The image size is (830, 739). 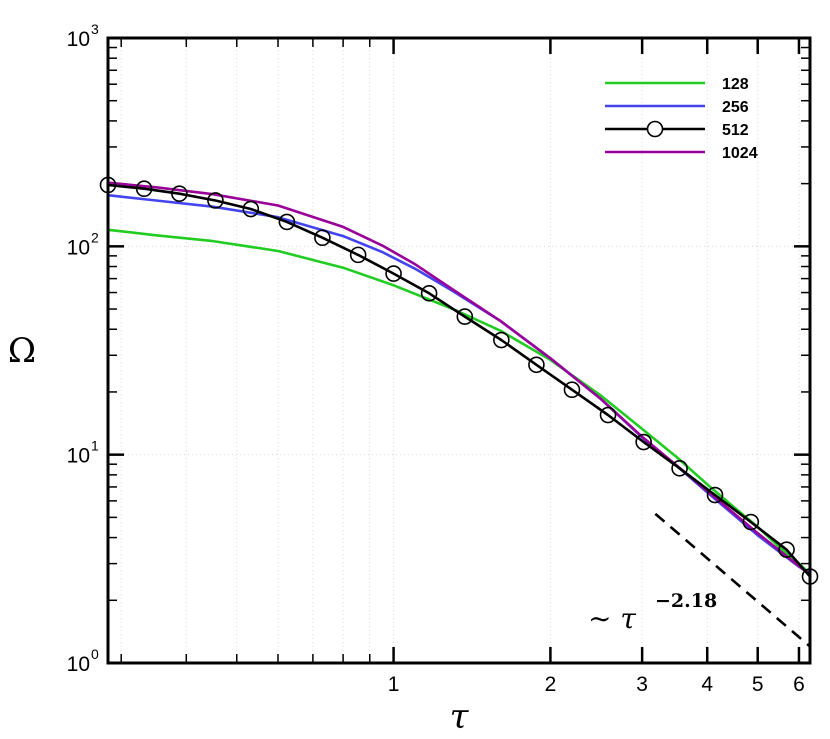 What do you see at coordinates (612, 618) in the screenshot?
I see `reference-label-text: ∼ τ` at bounding box center [612, 618].